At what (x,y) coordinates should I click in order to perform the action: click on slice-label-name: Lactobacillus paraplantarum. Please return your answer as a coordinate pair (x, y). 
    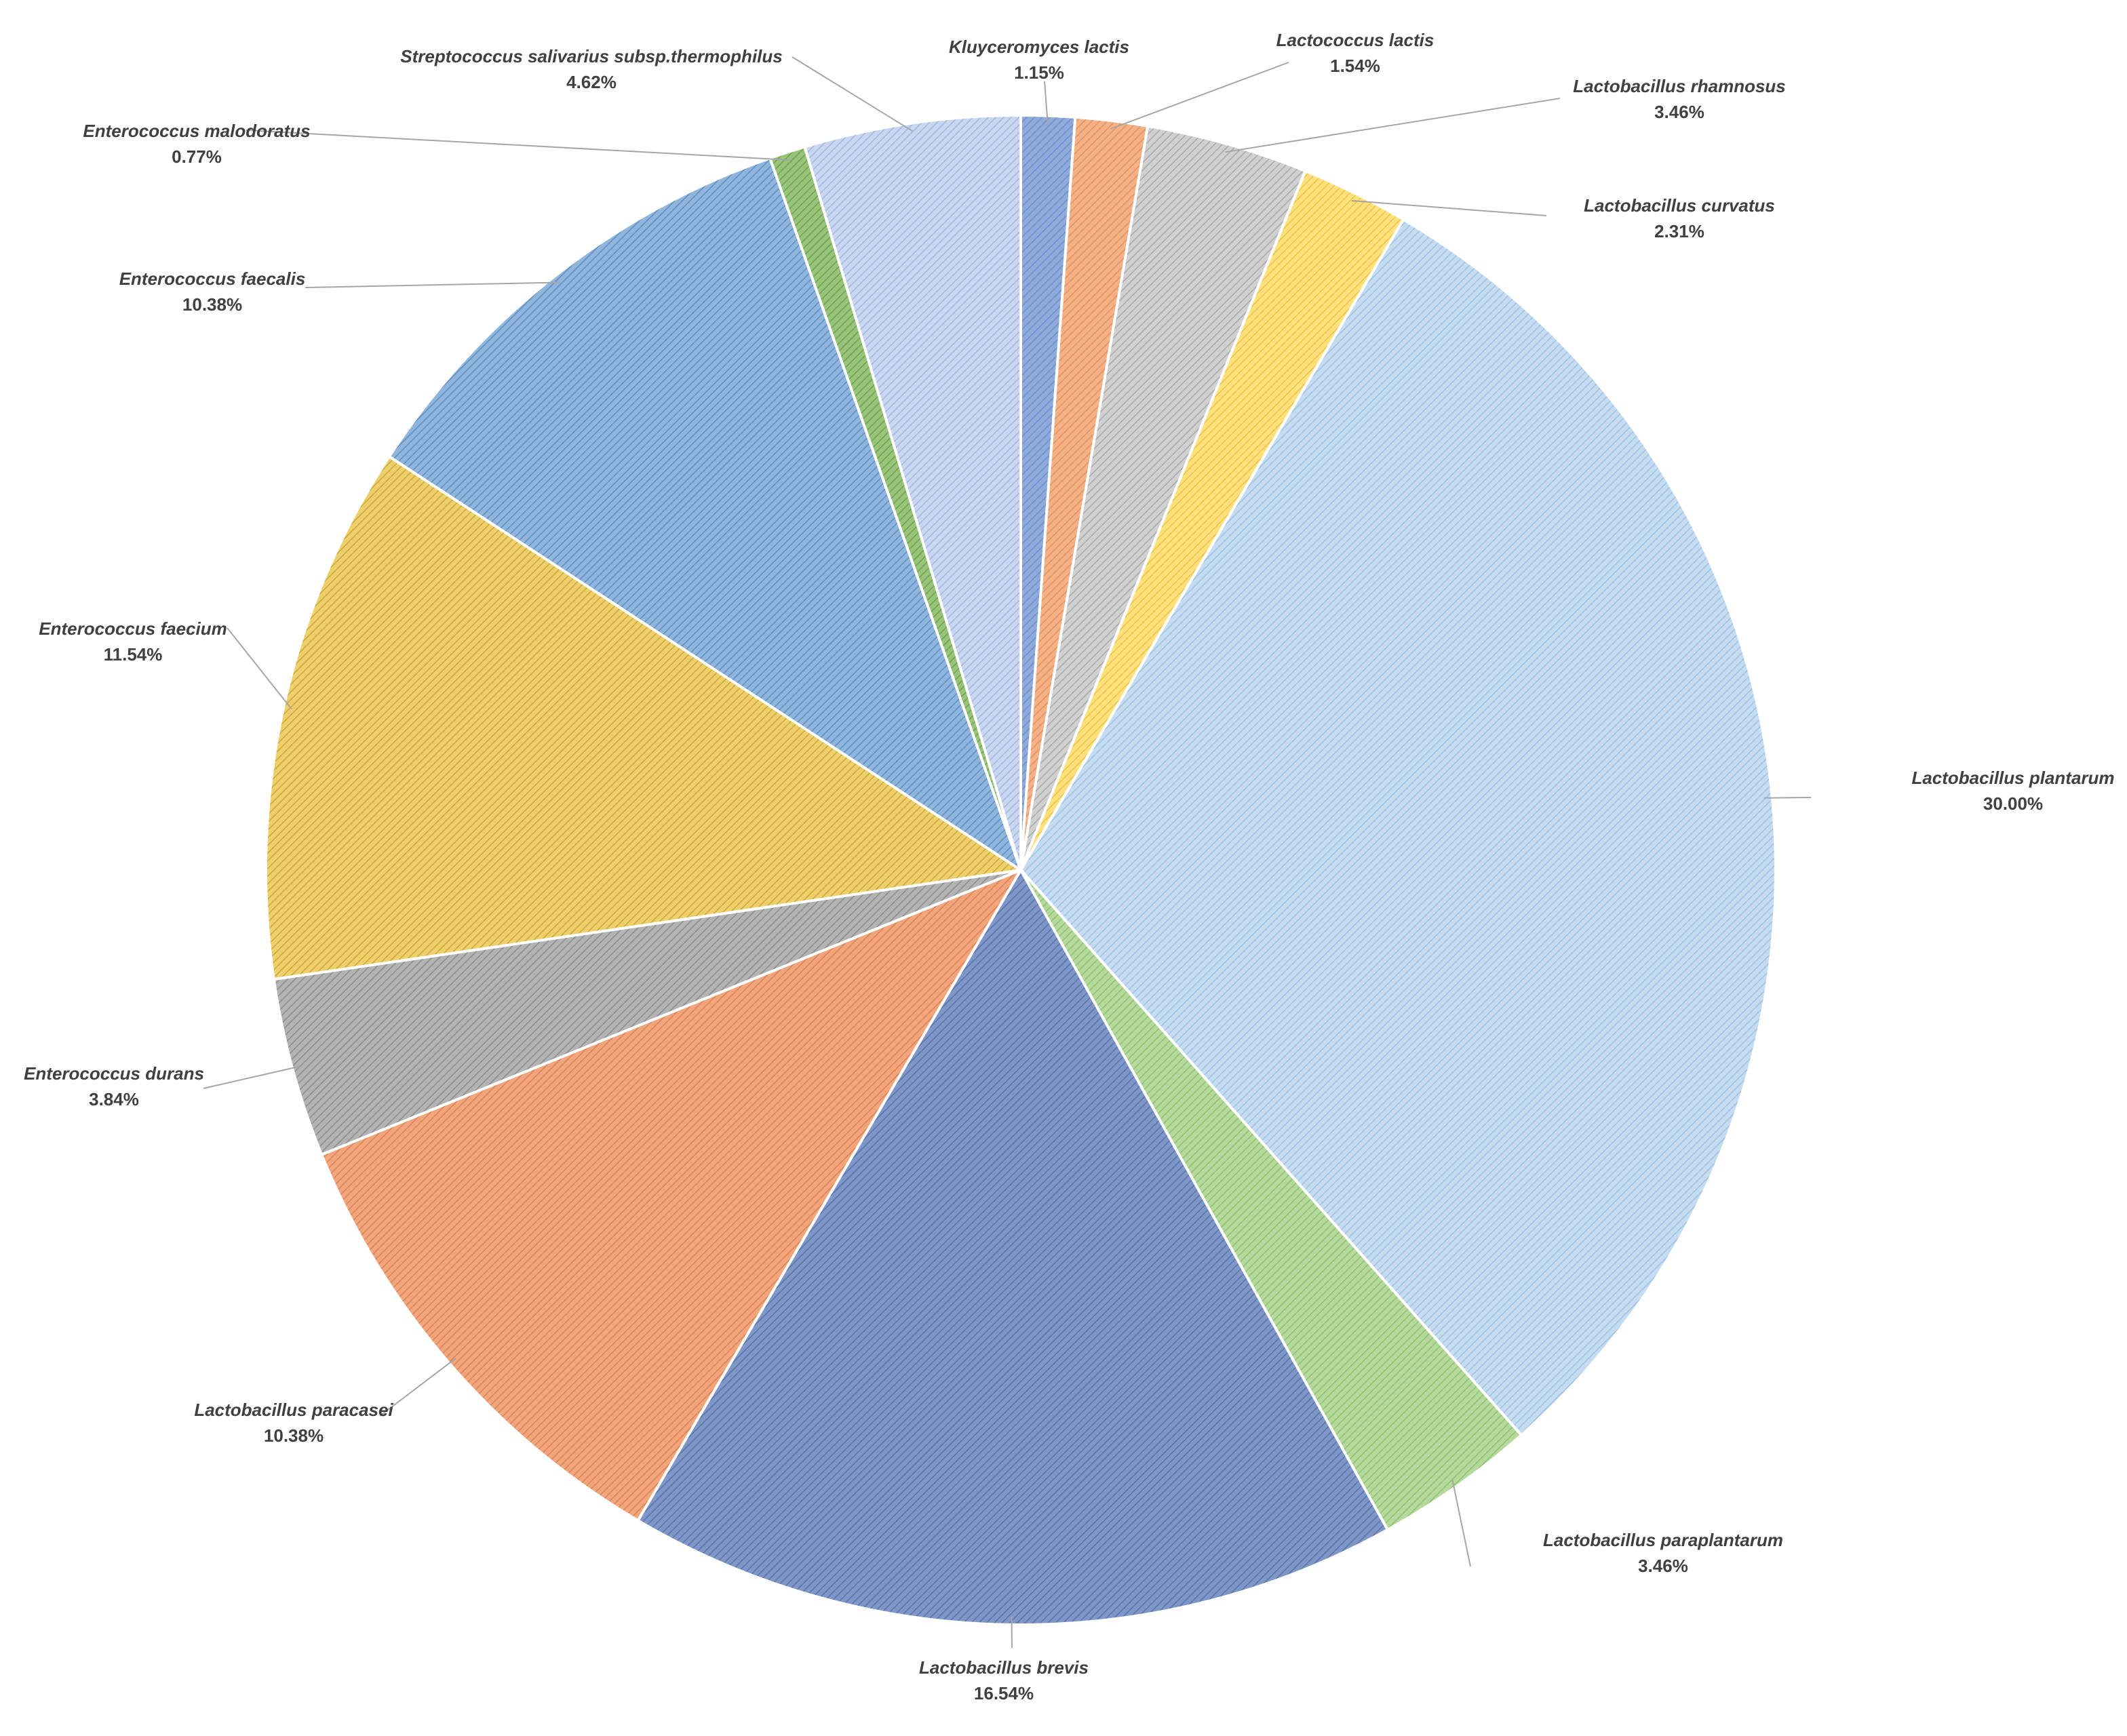
    Looking at the image, I should click on (1663, 1540).